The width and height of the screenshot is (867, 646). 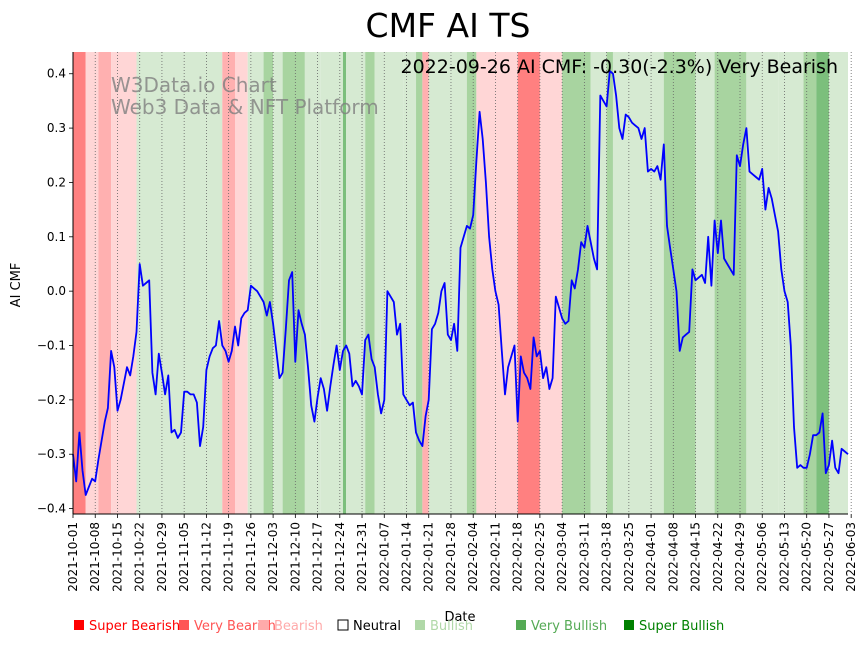 I want to click on y-tick-label: −0.4, so click(x=51, y=509).